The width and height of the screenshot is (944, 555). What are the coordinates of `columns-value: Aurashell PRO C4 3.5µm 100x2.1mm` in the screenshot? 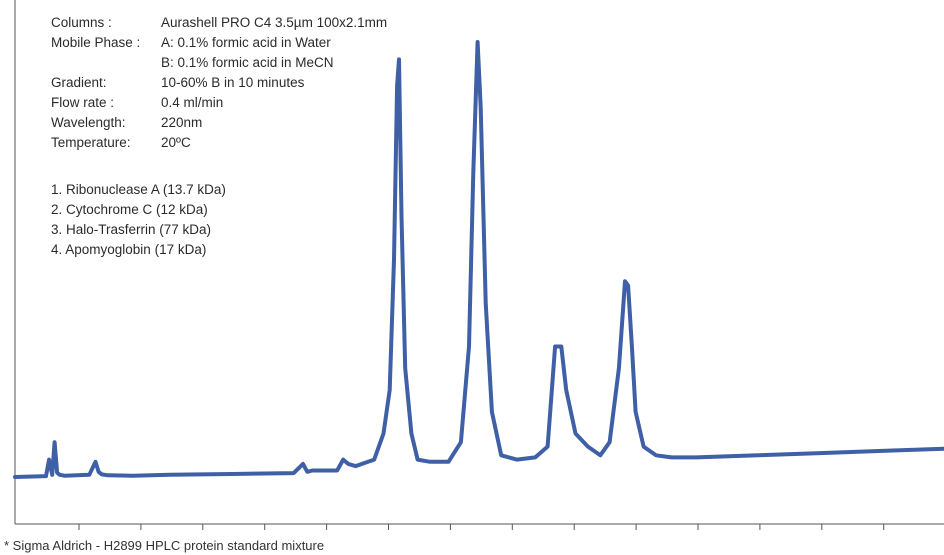 It's located at (274, 22).